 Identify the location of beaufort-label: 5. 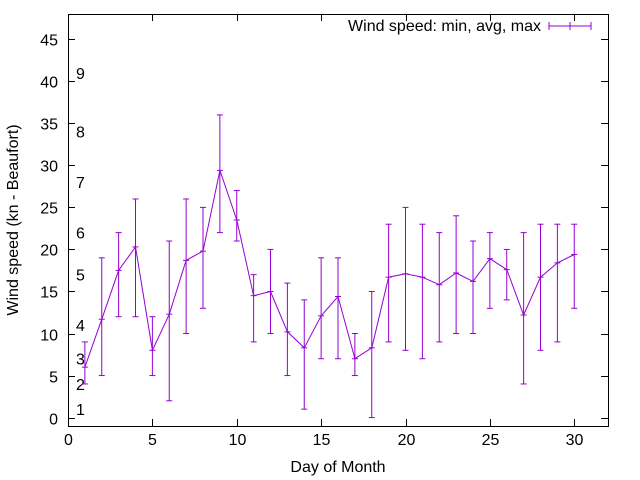
(80, 276).